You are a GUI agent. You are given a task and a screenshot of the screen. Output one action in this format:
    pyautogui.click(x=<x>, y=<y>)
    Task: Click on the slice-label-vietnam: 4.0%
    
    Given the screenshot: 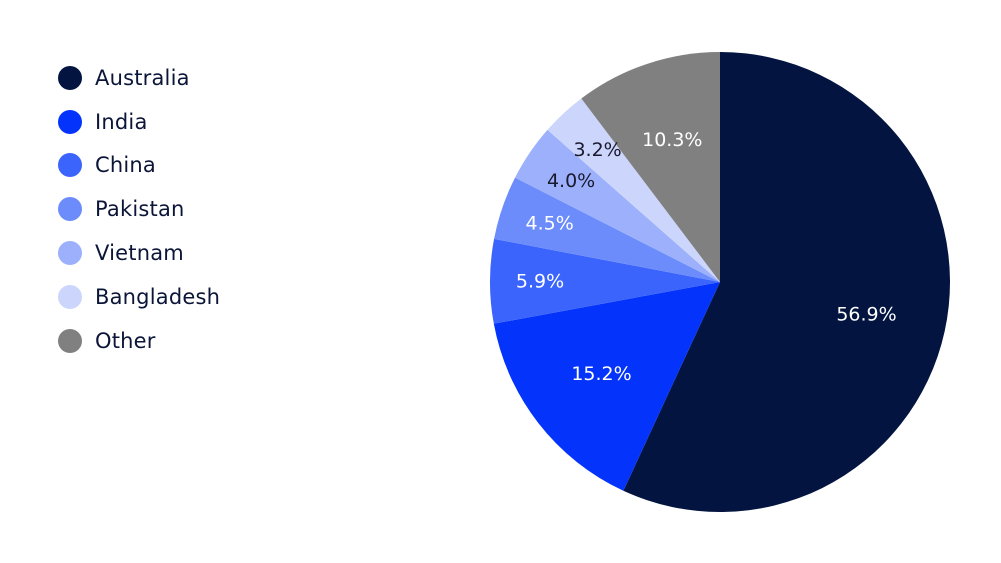 What is the action you would take?
    pyautogui.click(x=571, y=181)
    